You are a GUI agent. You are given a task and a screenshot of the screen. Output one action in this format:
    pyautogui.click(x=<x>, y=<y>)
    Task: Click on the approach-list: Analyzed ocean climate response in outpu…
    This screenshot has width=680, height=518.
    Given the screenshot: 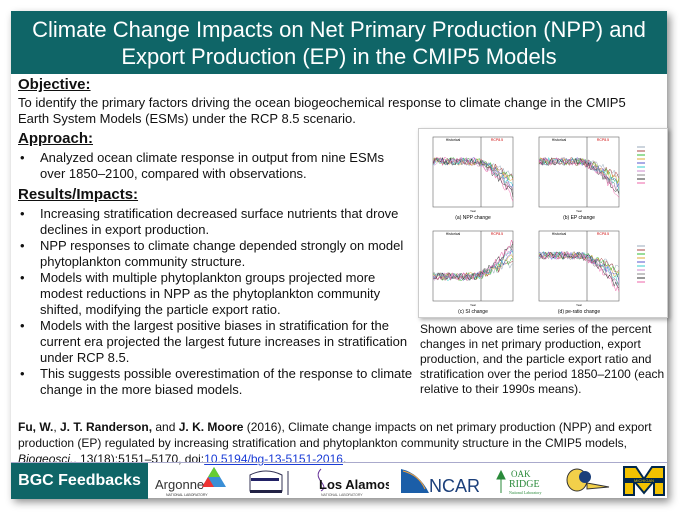 What is the action you would take?
    pyautogui.click(x=203, y=166)
    